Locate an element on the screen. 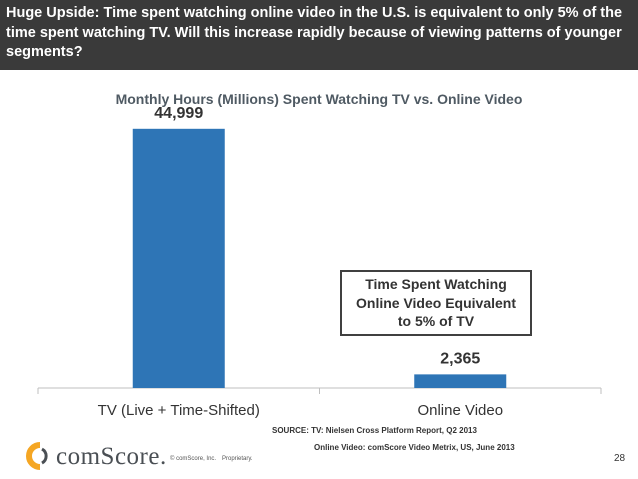 The height and width of the screenshot is (479, 638). callout-line: to 5% of TV is located at coordinates (436, 321).